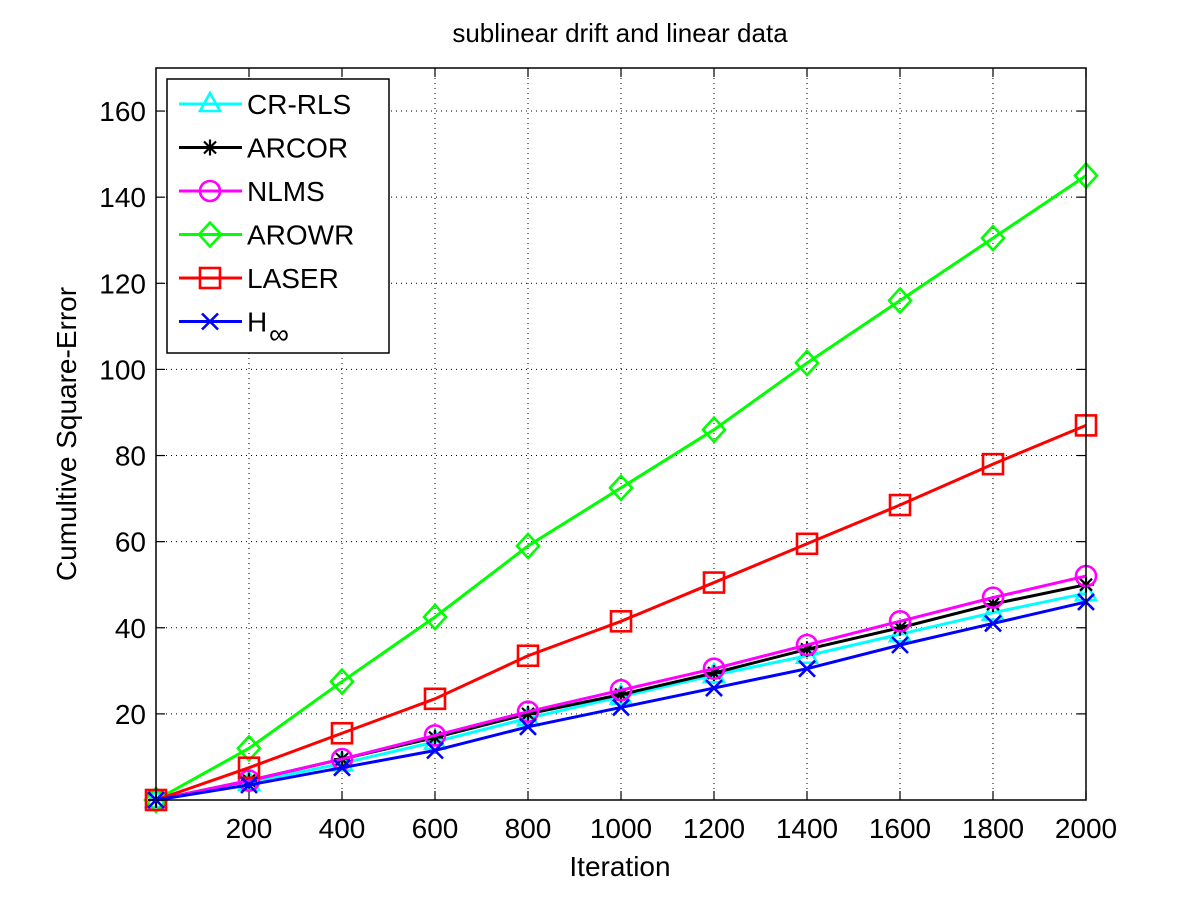 This screenshot has height=901, width=1201. Describe the element at coordinates (279, 334) in the screenshot. I see `legend-label-subscript: ∞` at that location.